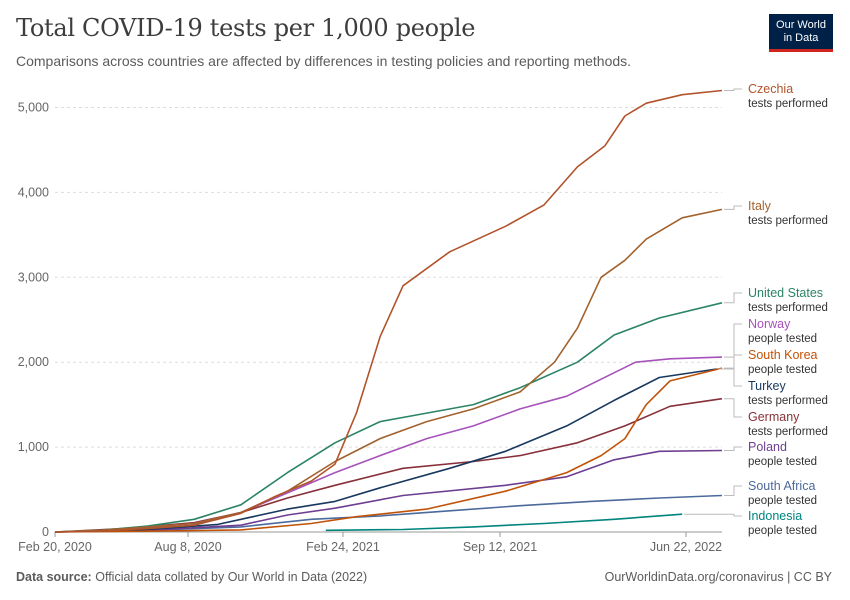 Image resolution: width=850 pixels, height=600 pixels. I want to click on series-line-indonesia, so click(504, 522).